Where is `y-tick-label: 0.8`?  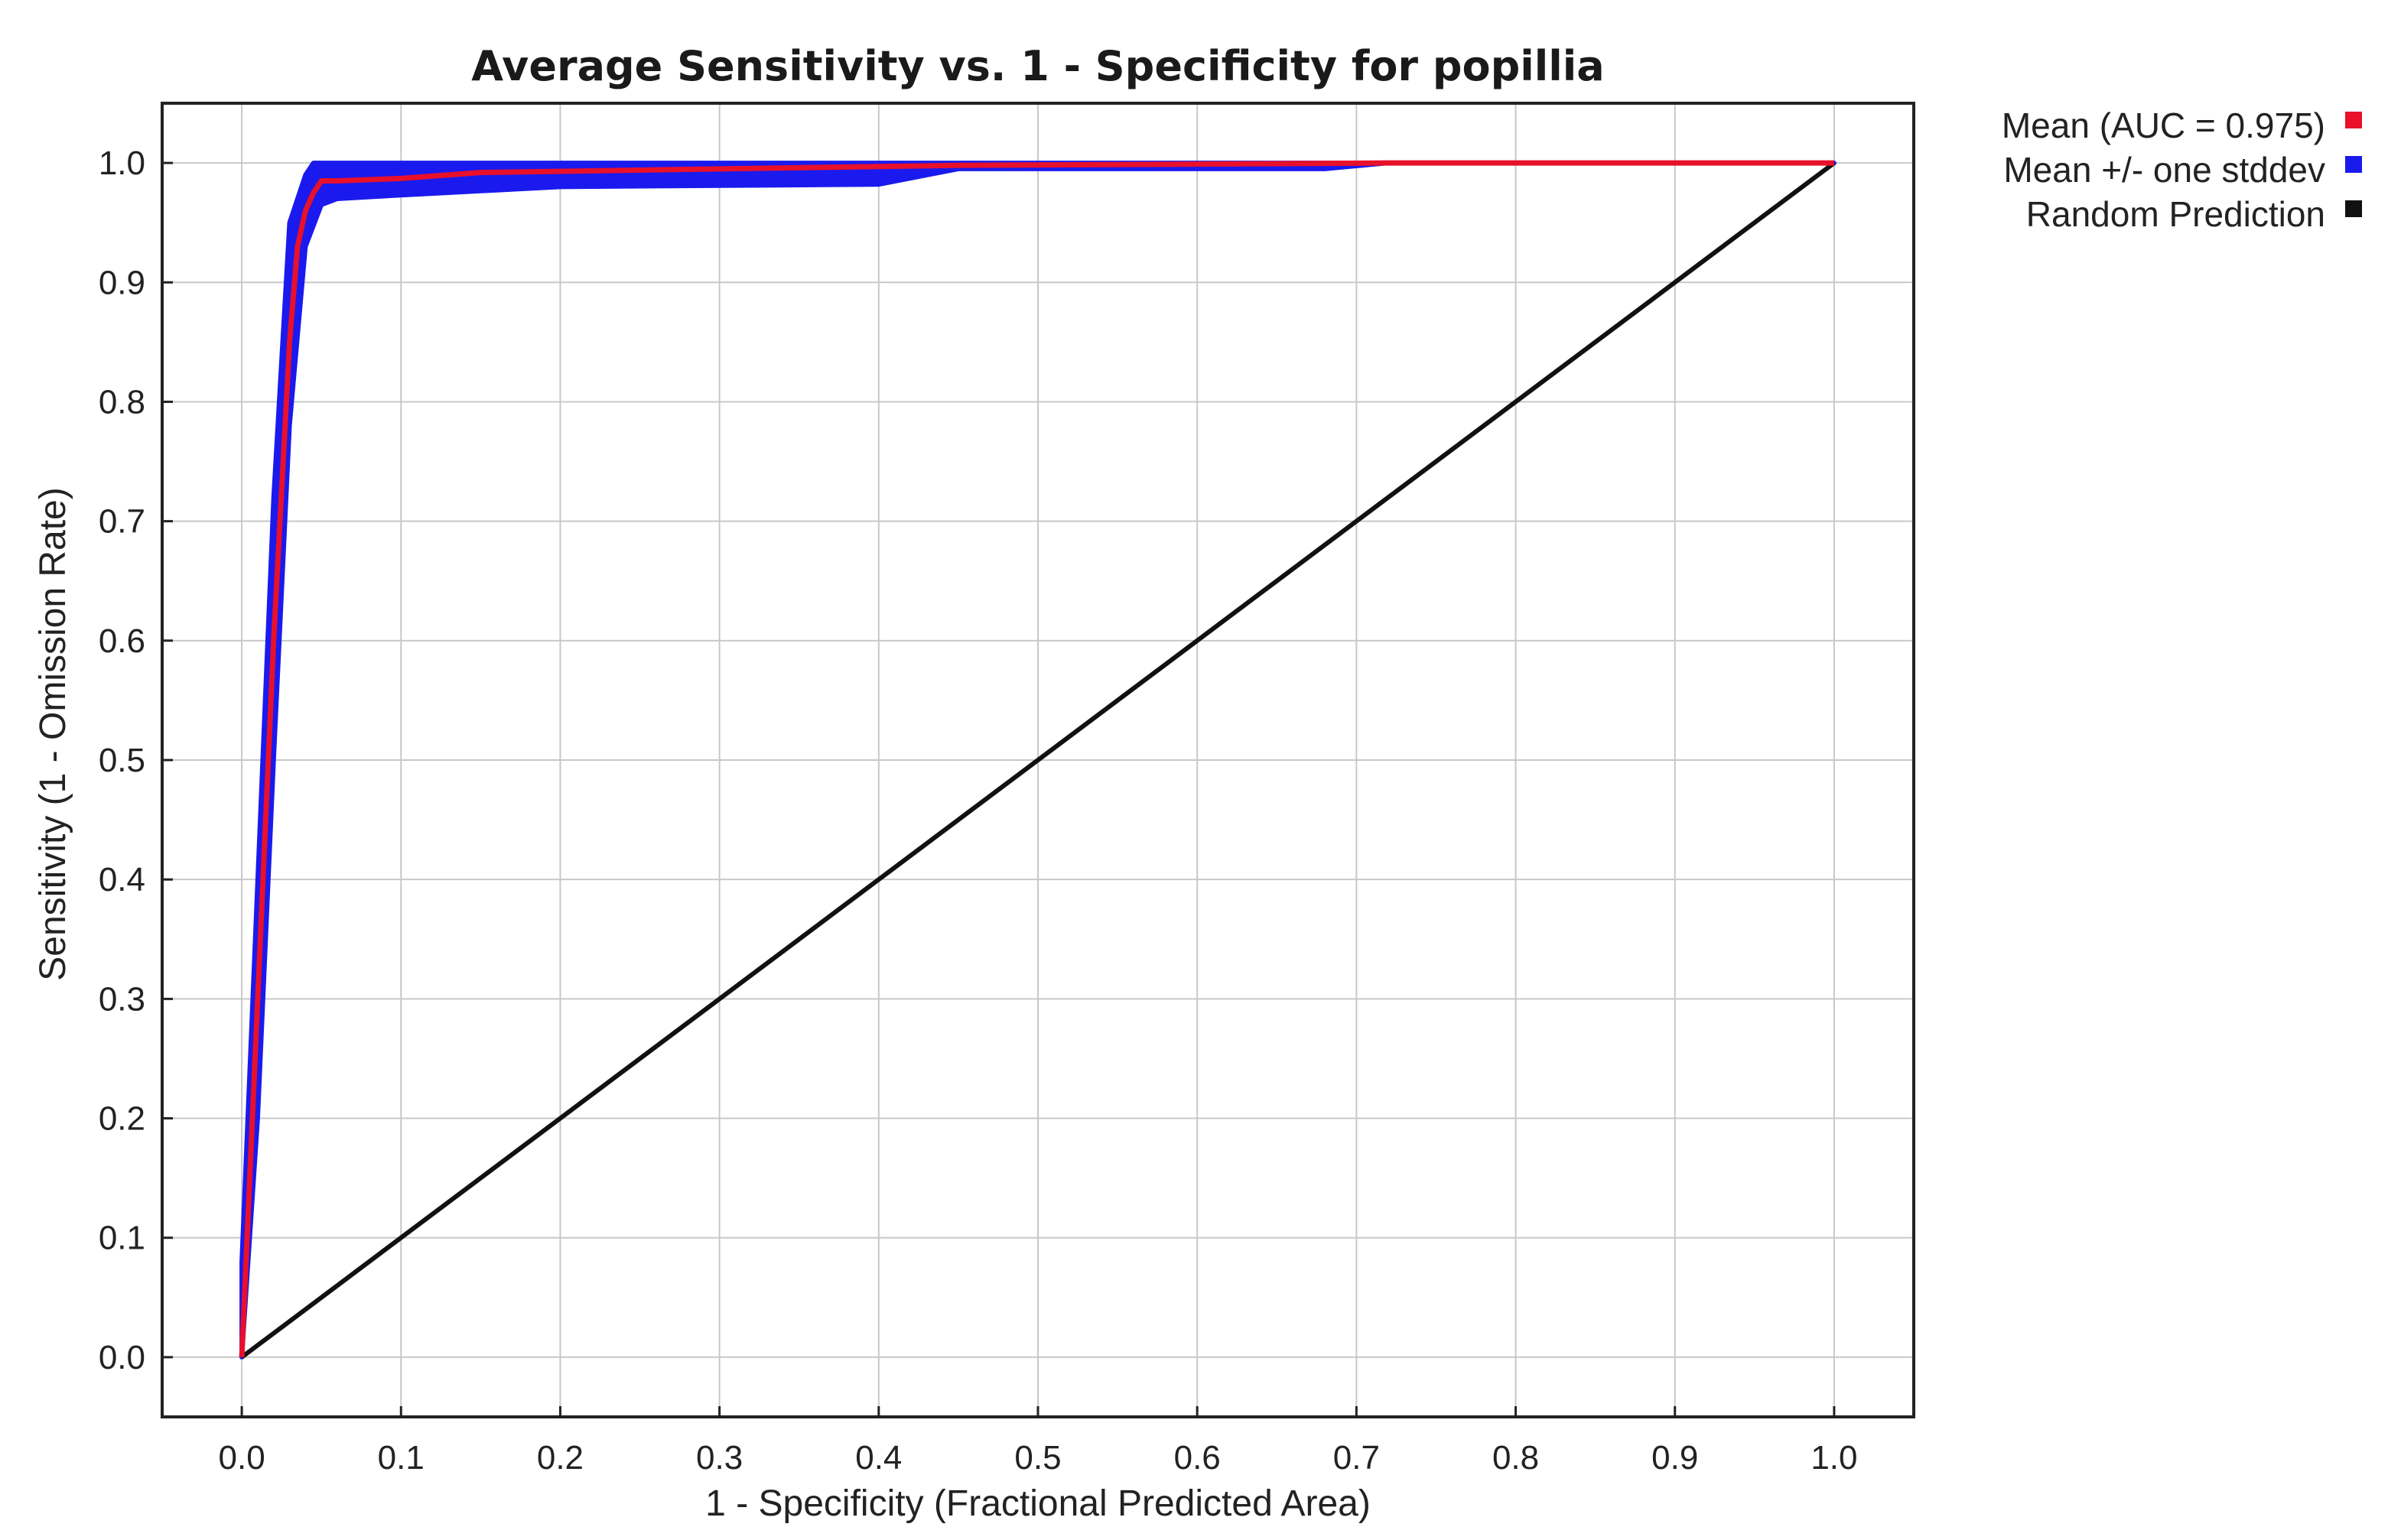 y-tick-label: 0.8 is located at coordinates (122, 402).